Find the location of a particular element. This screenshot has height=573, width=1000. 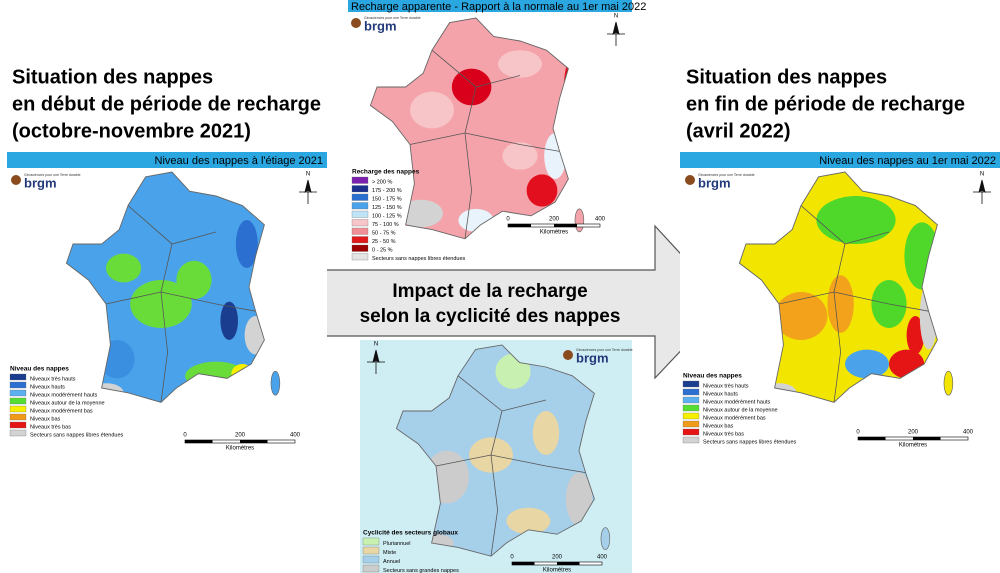

legend-label: 50 - 75 % is located at coordinates (384, 234).